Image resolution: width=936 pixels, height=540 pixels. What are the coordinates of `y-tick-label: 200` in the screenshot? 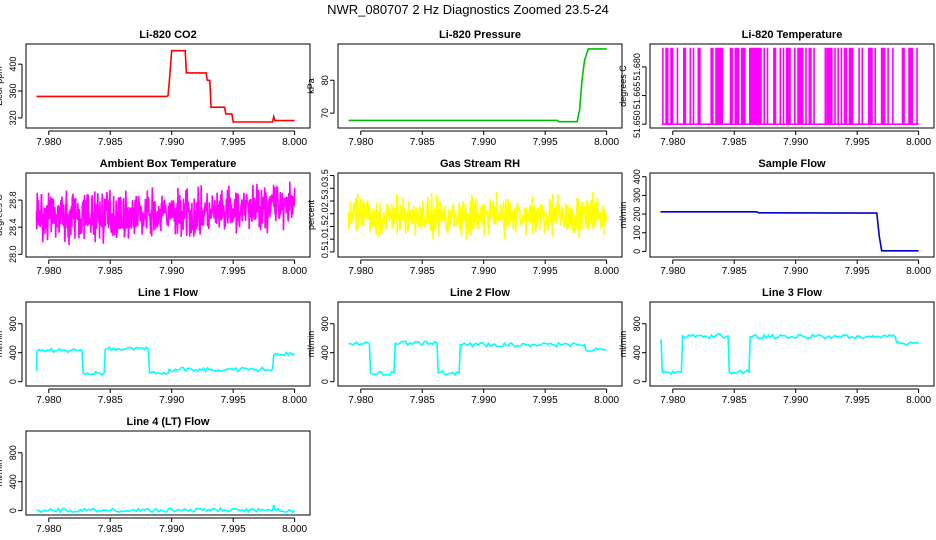 It's located at (637, 214).